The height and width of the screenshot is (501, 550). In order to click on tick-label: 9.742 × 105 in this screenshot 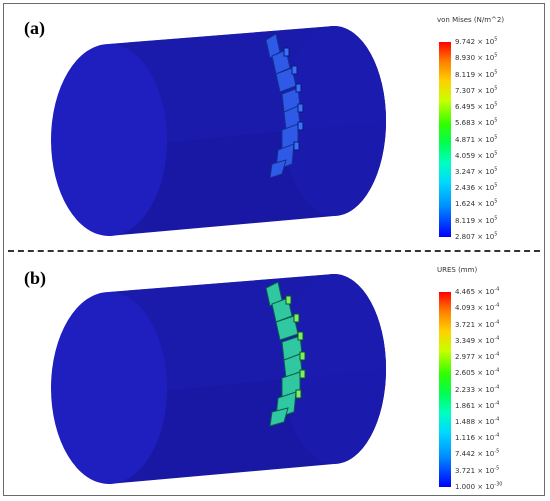, I will do `click(476, 41)`.